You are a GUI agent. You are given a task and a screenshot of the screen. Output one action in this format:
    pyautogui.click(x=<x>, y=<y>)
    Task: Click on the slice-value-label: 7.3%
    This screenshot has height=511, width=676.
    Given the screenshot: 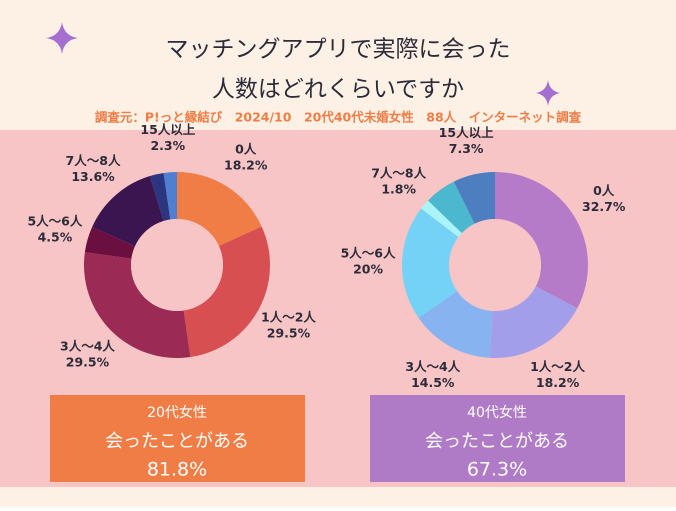 What is the action you would take?
    pyautogui.click(x=466, y=148)
    